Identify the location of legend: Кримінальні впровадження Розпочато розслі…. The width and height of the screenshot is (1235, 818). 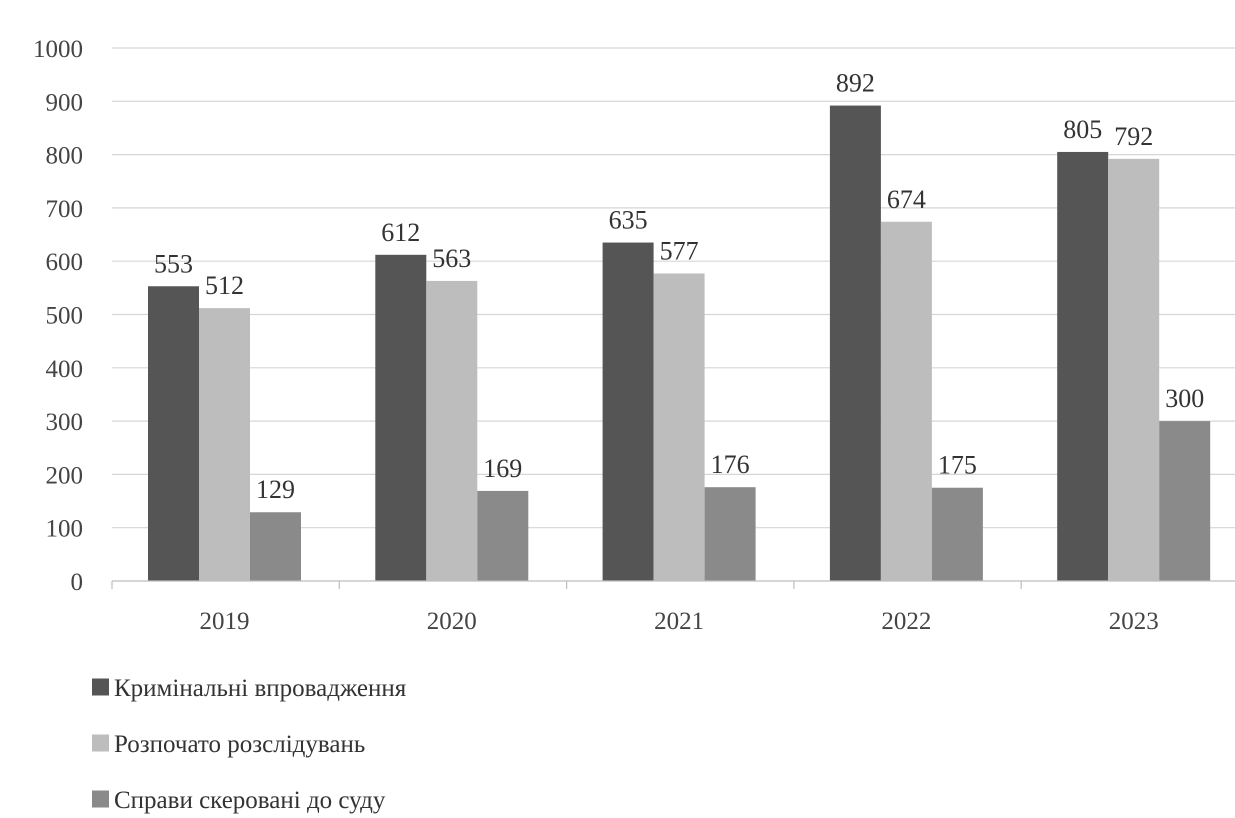
(249, 744).